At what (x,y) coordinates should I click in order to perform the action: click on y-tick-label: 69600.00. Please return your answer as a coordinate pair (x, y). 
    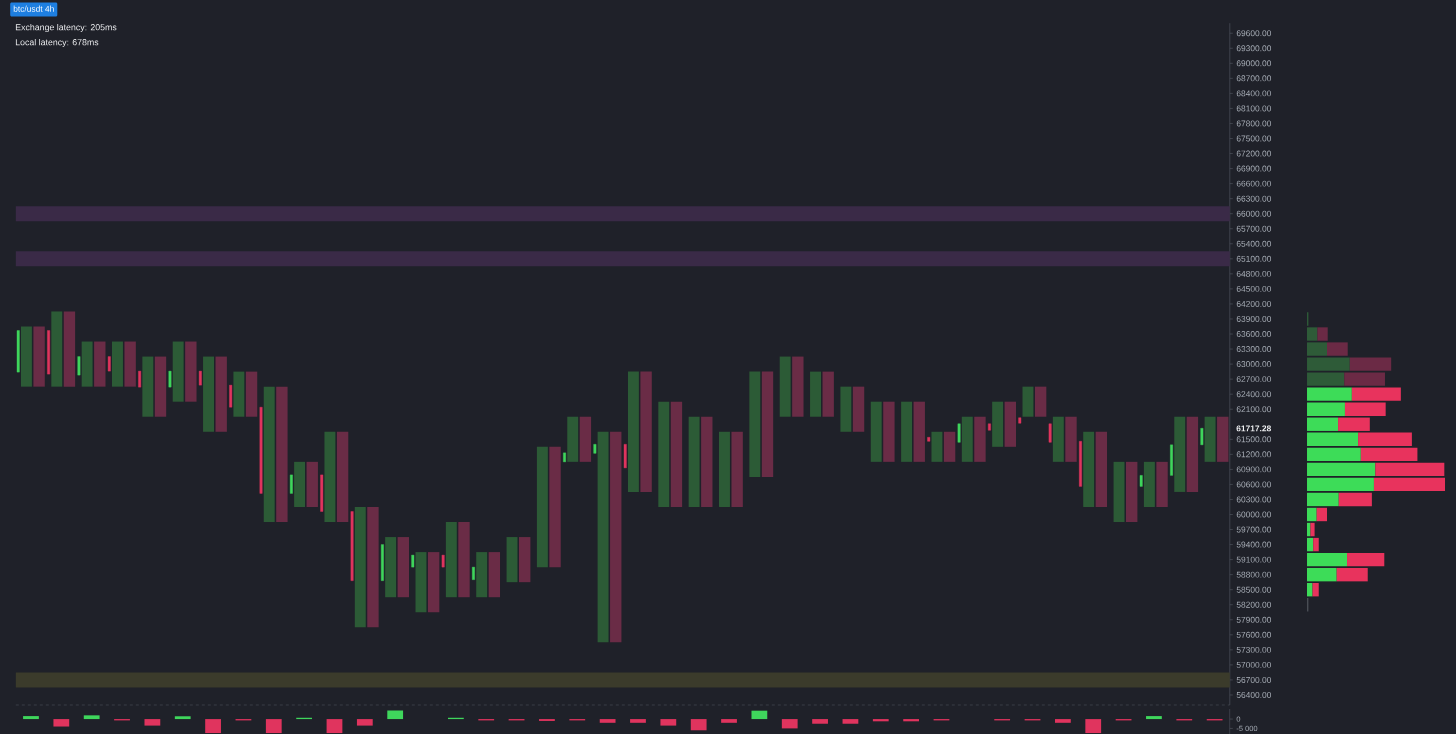
    Looking at the image, I should click on (1254, 33).